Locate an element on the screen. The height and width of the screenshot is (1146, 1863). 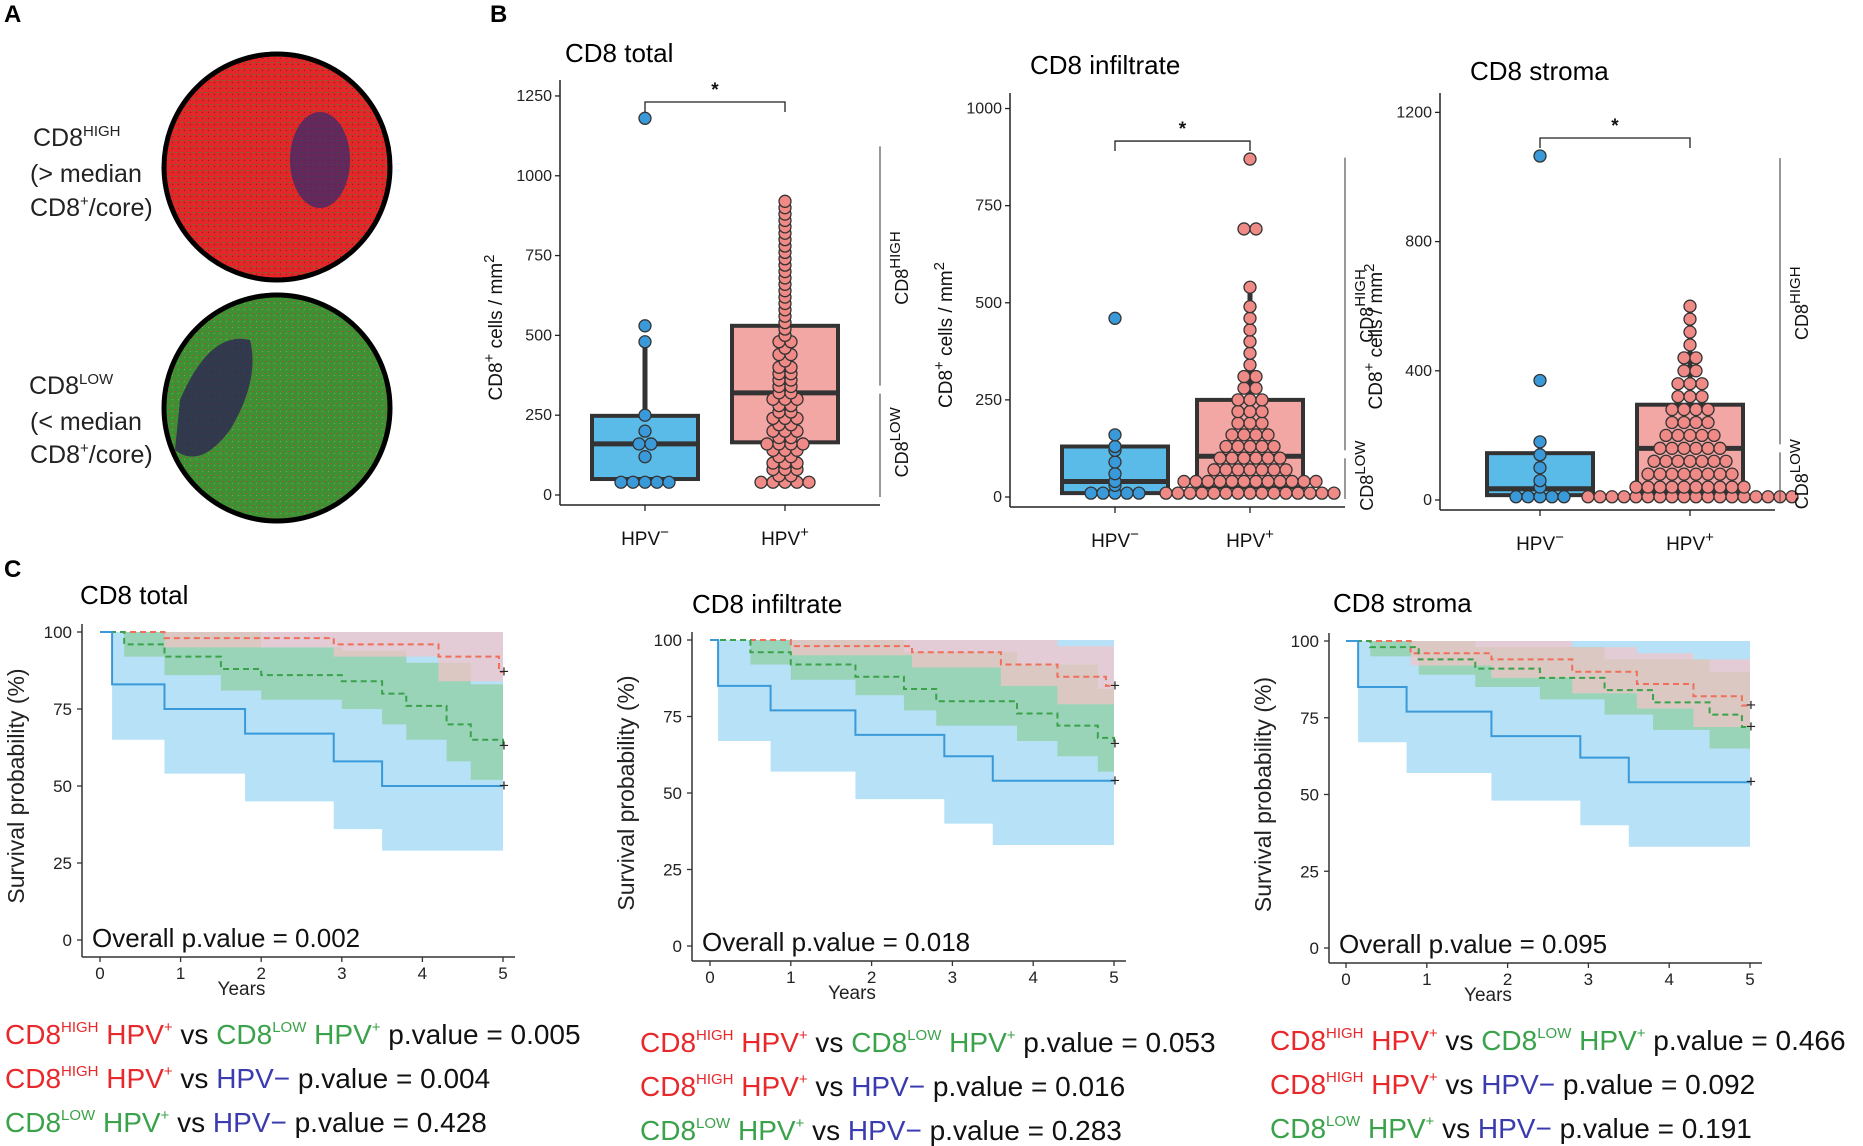
cd8-high-side-label: CD8HIGH is located at coordinates (1364, 306).